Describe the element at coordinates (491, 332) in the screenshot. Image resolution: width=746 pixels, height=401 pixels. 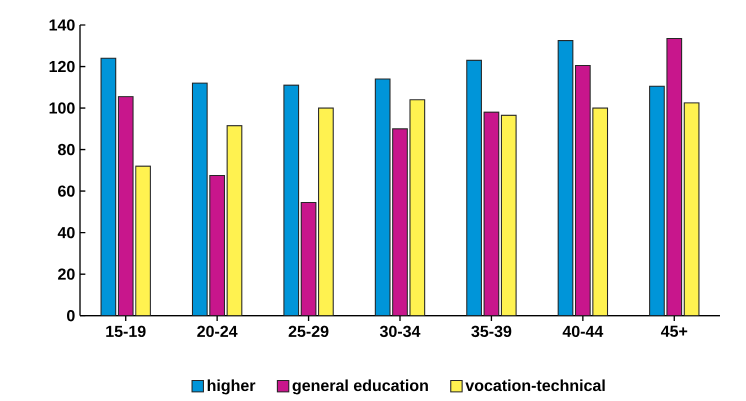
I see `x-tick-label: 35-39` at that location.